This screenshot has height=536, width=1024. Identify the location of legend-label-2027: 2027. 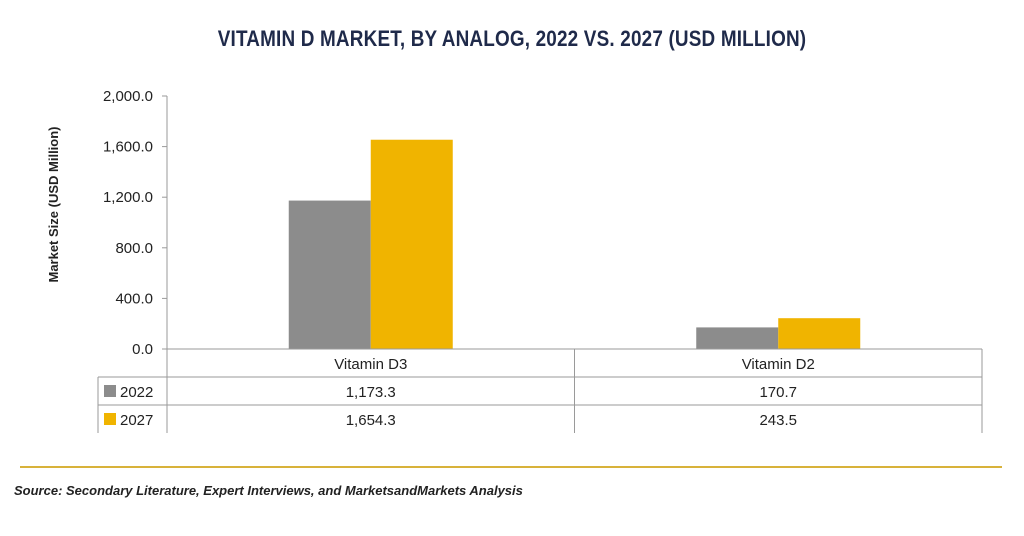
(136, 420).